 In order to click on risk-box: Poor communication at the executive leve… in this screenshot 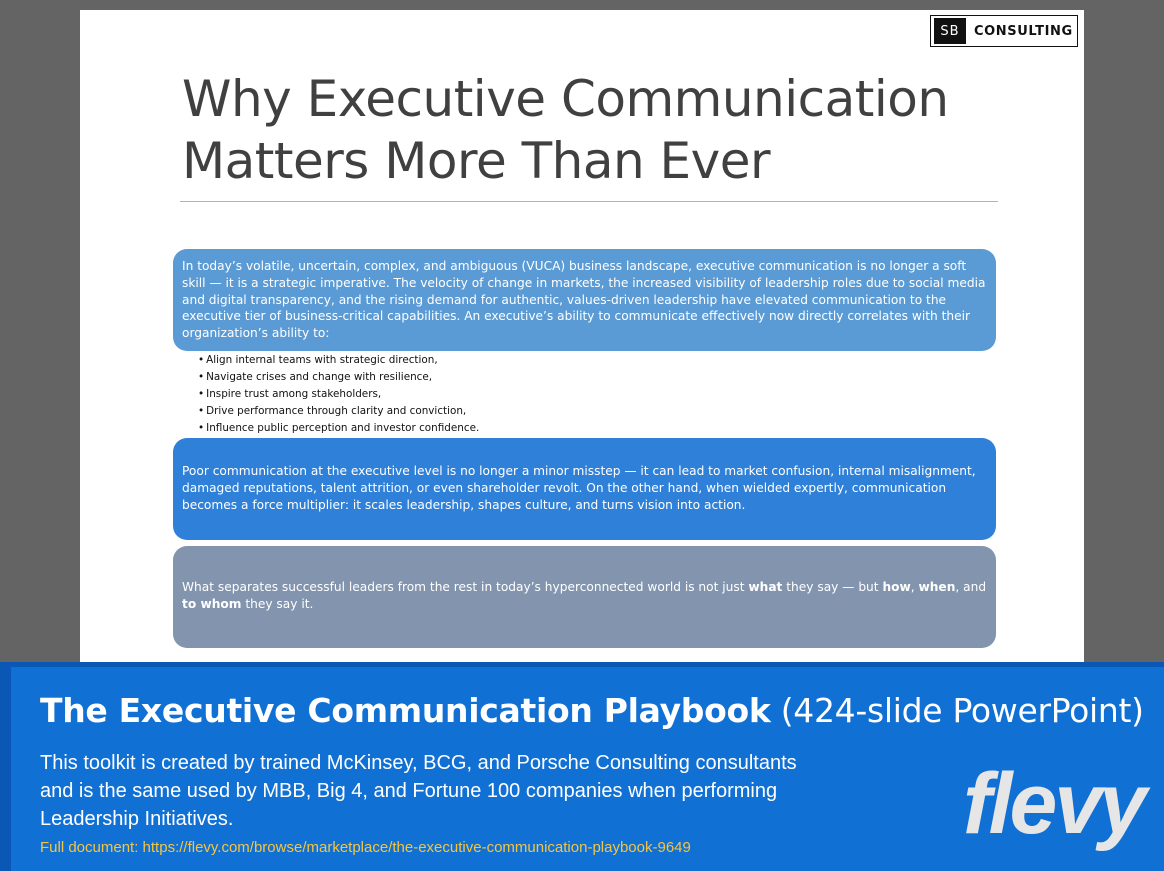, I will do `click(584, 489)`.